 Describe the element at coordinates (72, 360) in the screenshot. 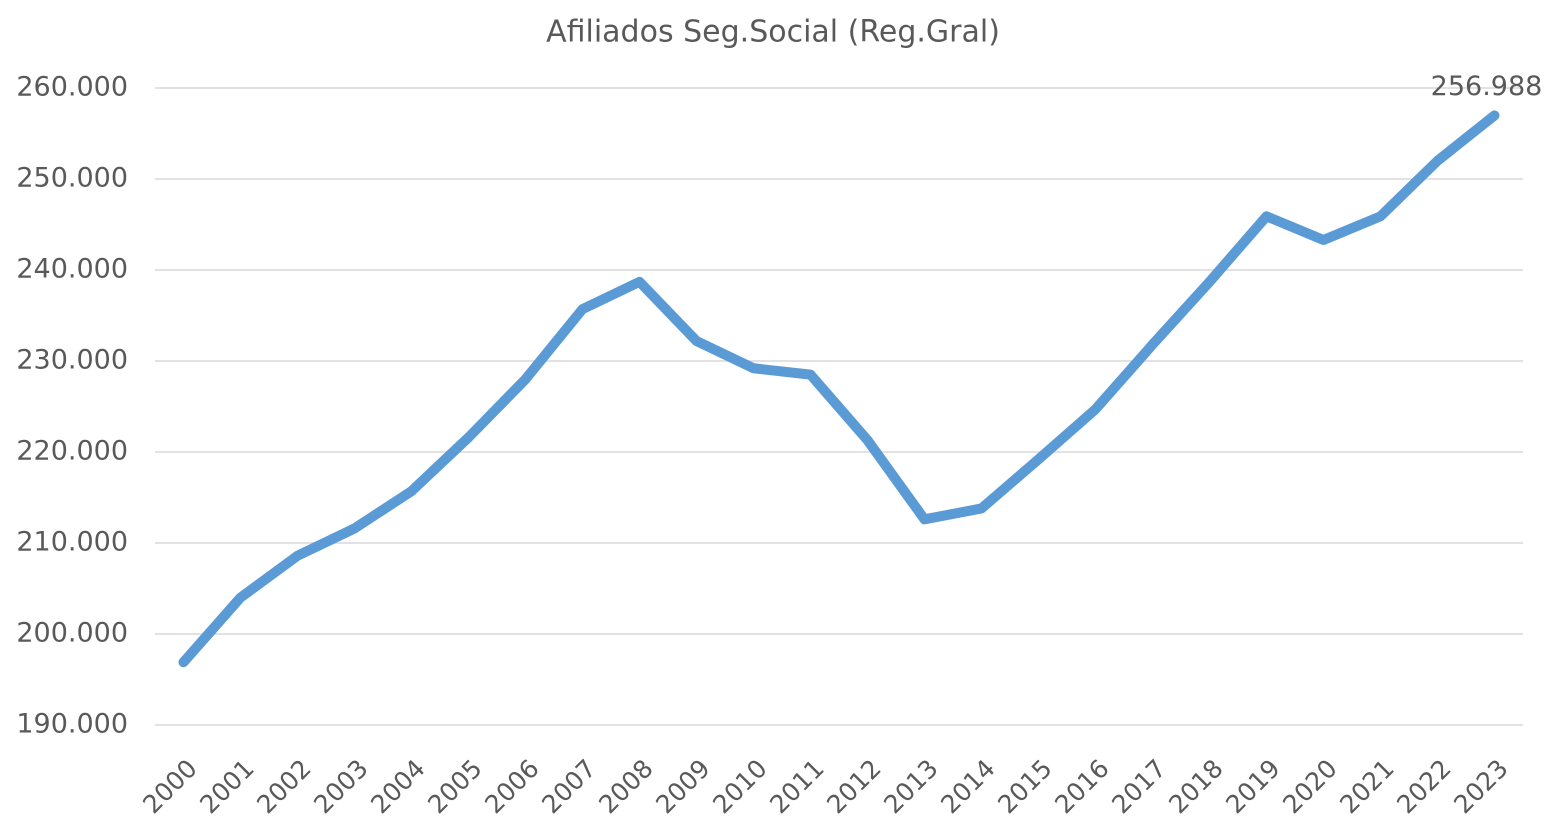

I see `y-tick-label: 230.000` at that location.